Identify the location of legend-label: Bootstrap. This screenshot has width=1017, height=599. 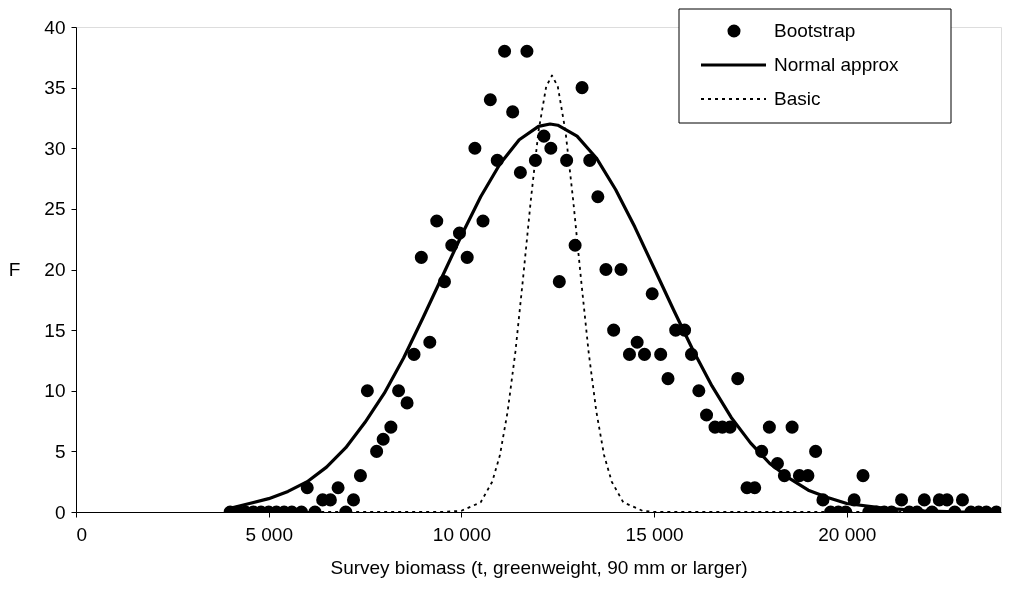
(815, 30).